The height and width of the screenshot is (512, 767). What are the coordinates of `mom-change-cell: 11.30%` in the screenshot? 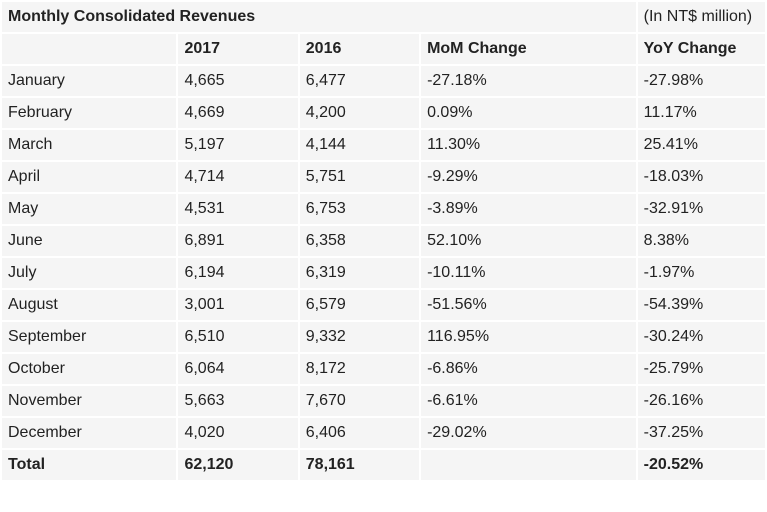 It's located at (528, 145).